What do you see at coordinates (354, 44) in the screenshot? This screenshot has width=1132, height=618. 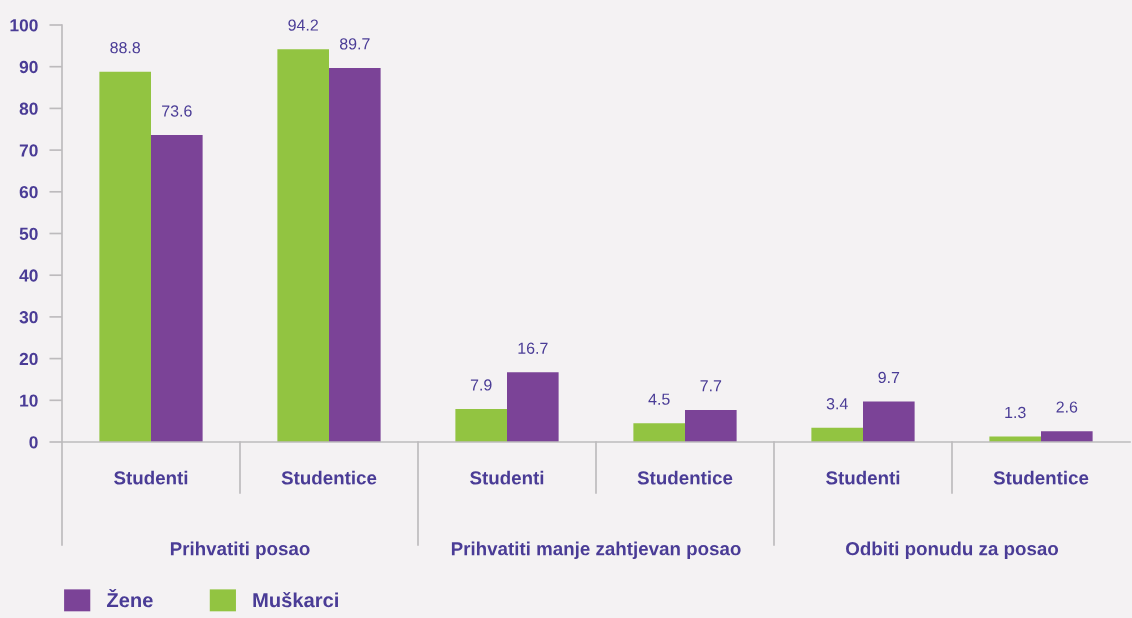 I see `data-label: 89.7` at bounding box center [354, 44].